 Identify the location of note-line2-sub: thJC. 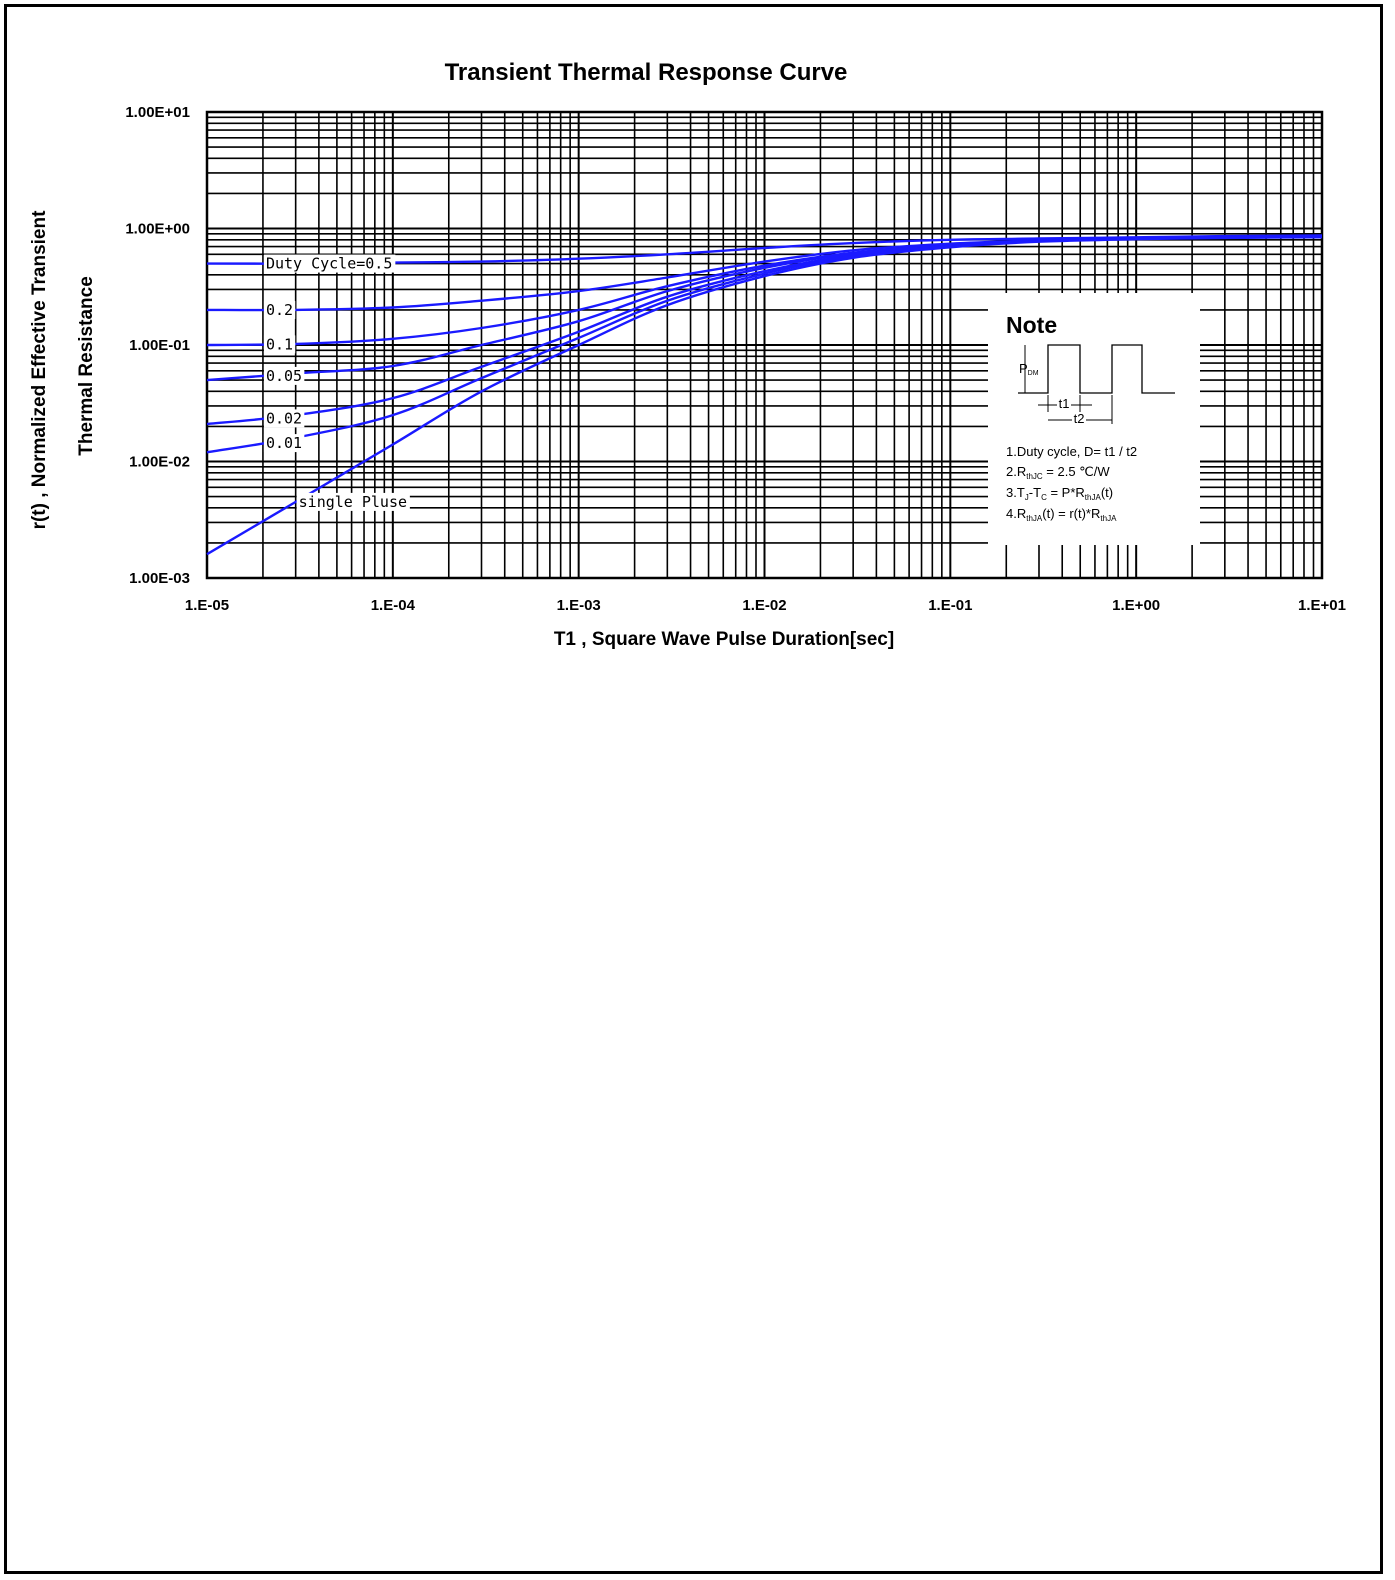
(1034, 476).